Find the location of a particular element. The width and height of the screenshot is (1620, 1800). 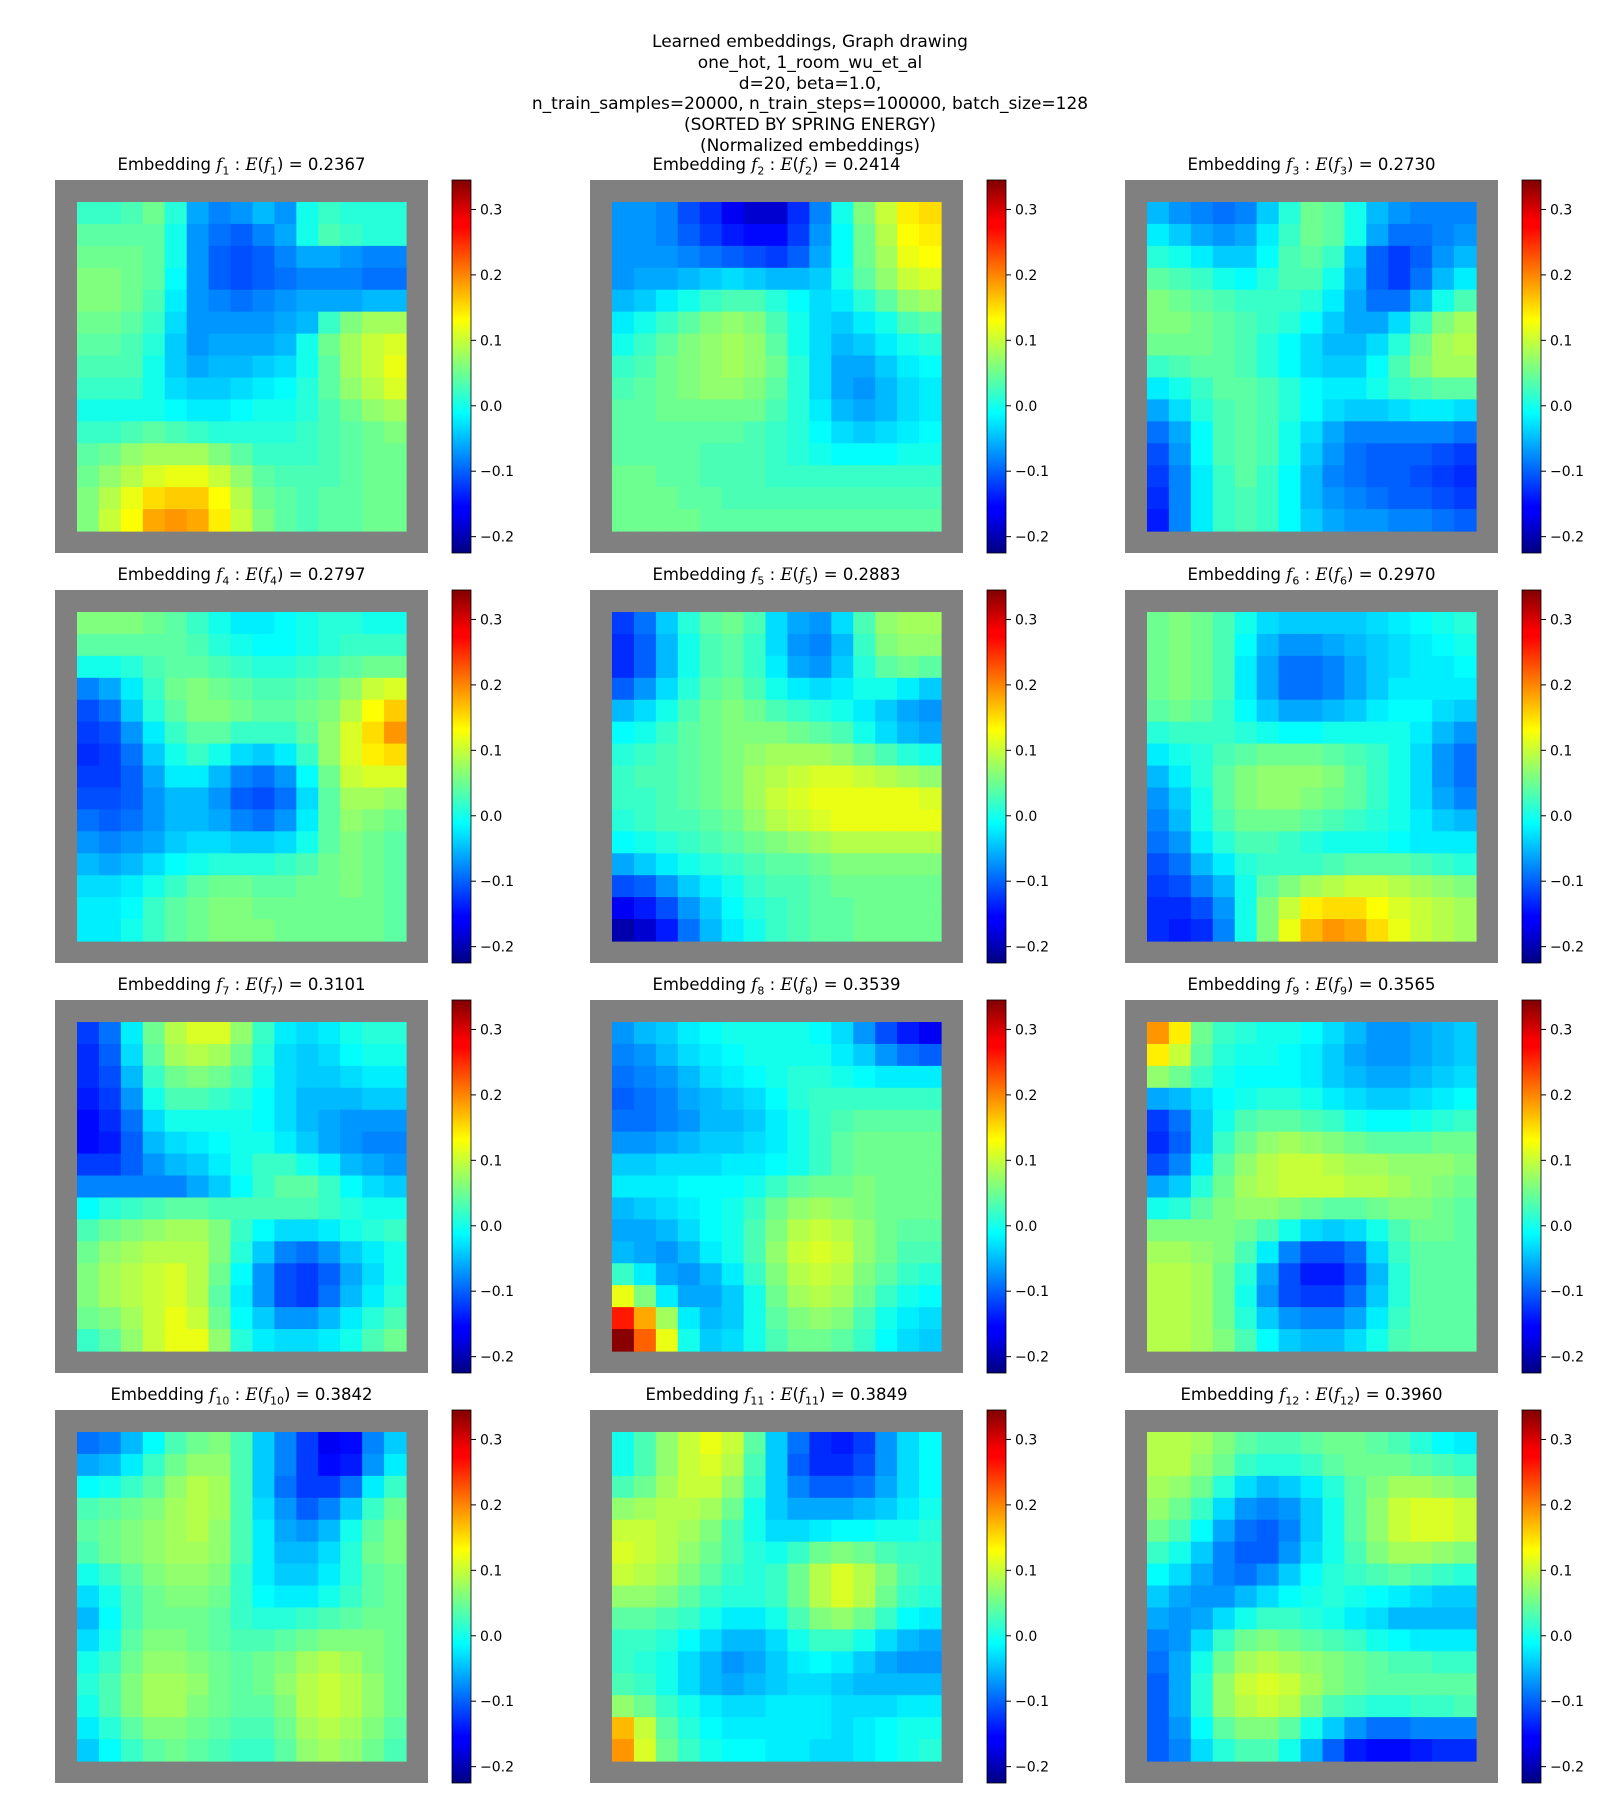

colorbar-tick-label: −0.2 is located at coordinates (1567, 948).